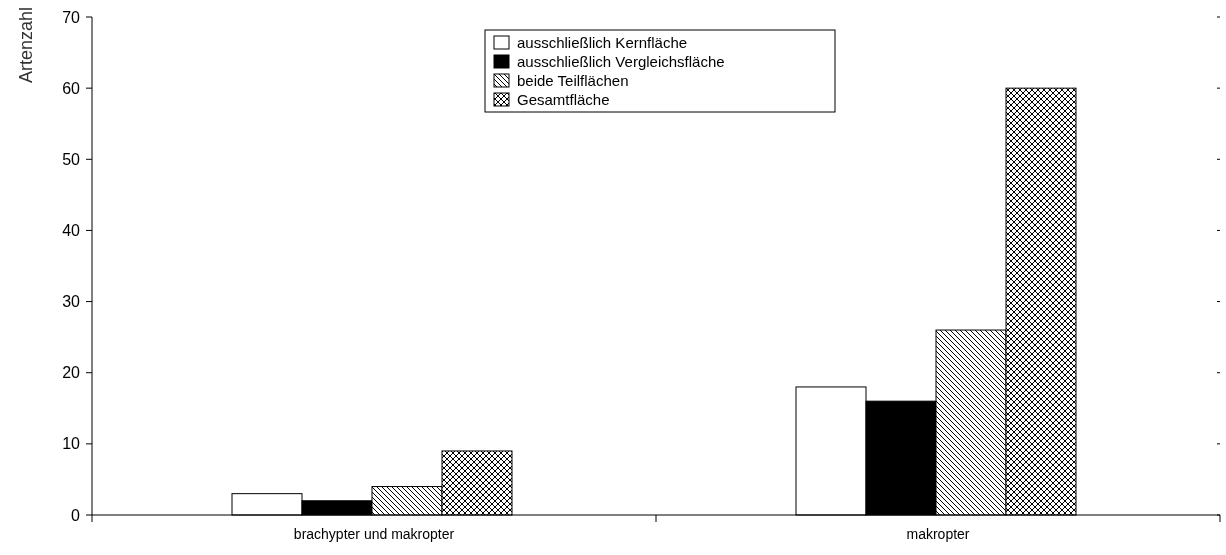 This screenshot has height=555, width=1226. Describe the element at coordinates (71, 302) in the screenshot. I see `y-tick-label: 30` at that location.